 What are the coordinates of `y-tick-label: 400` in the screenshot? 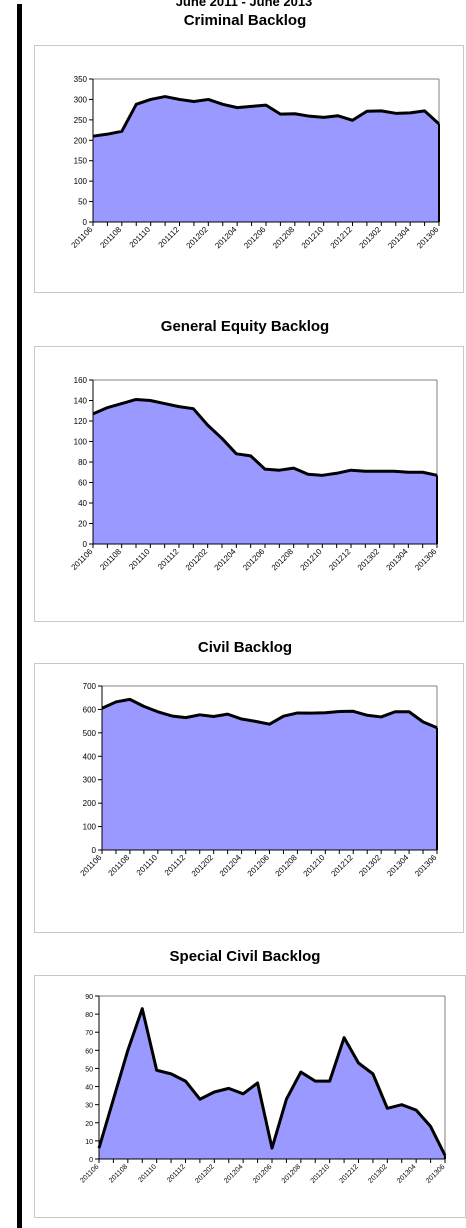 It's located at (90, 756).